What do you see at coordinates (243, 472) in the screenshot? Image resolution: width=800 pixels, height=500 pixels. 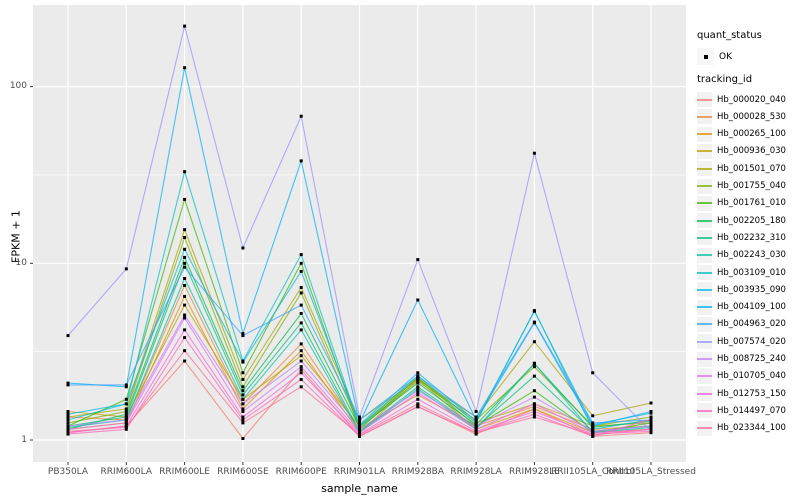 I see `x-tick-label: RRIM600SE` at bounding box center [243, 472].